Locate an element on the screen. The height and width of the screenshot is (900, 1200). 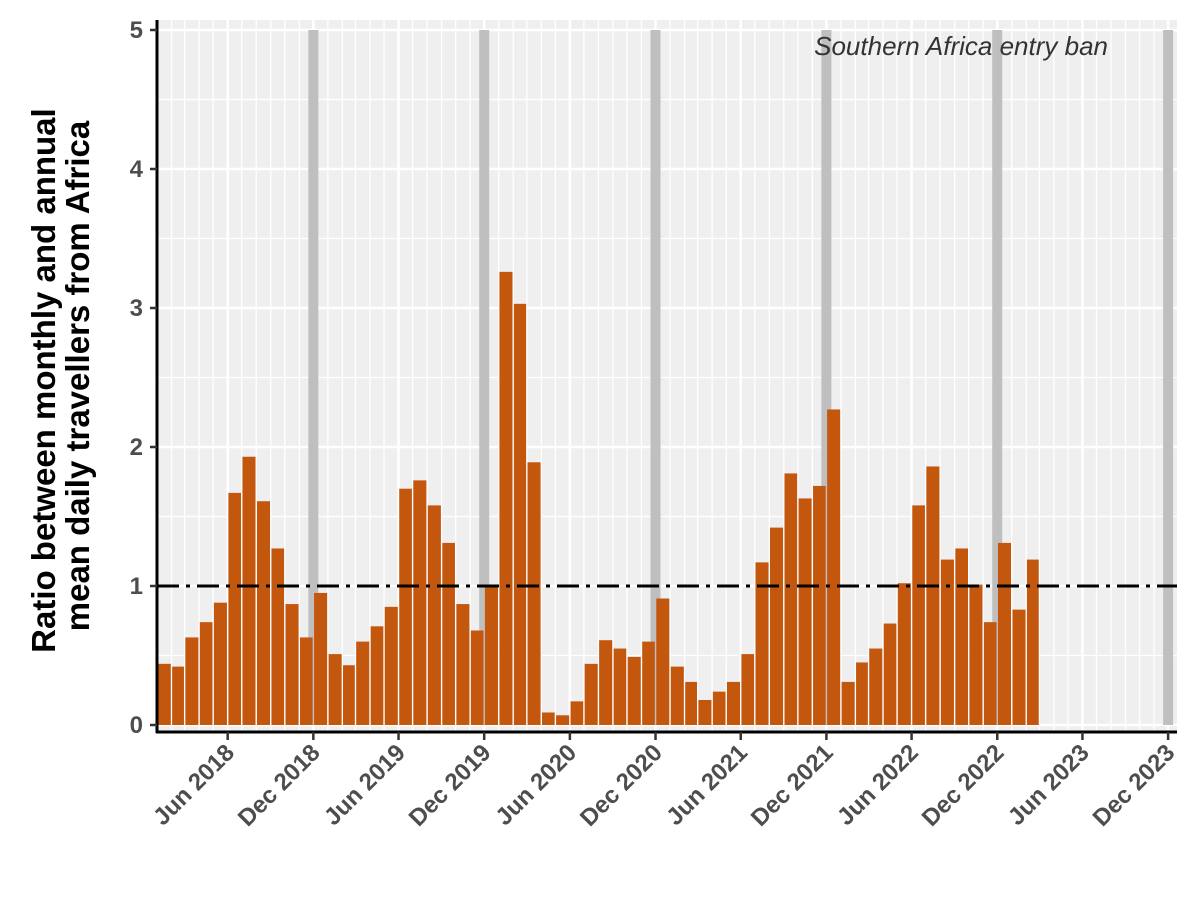
x-tick-label: Dec 2023 is located at coordinates (1134, 785).